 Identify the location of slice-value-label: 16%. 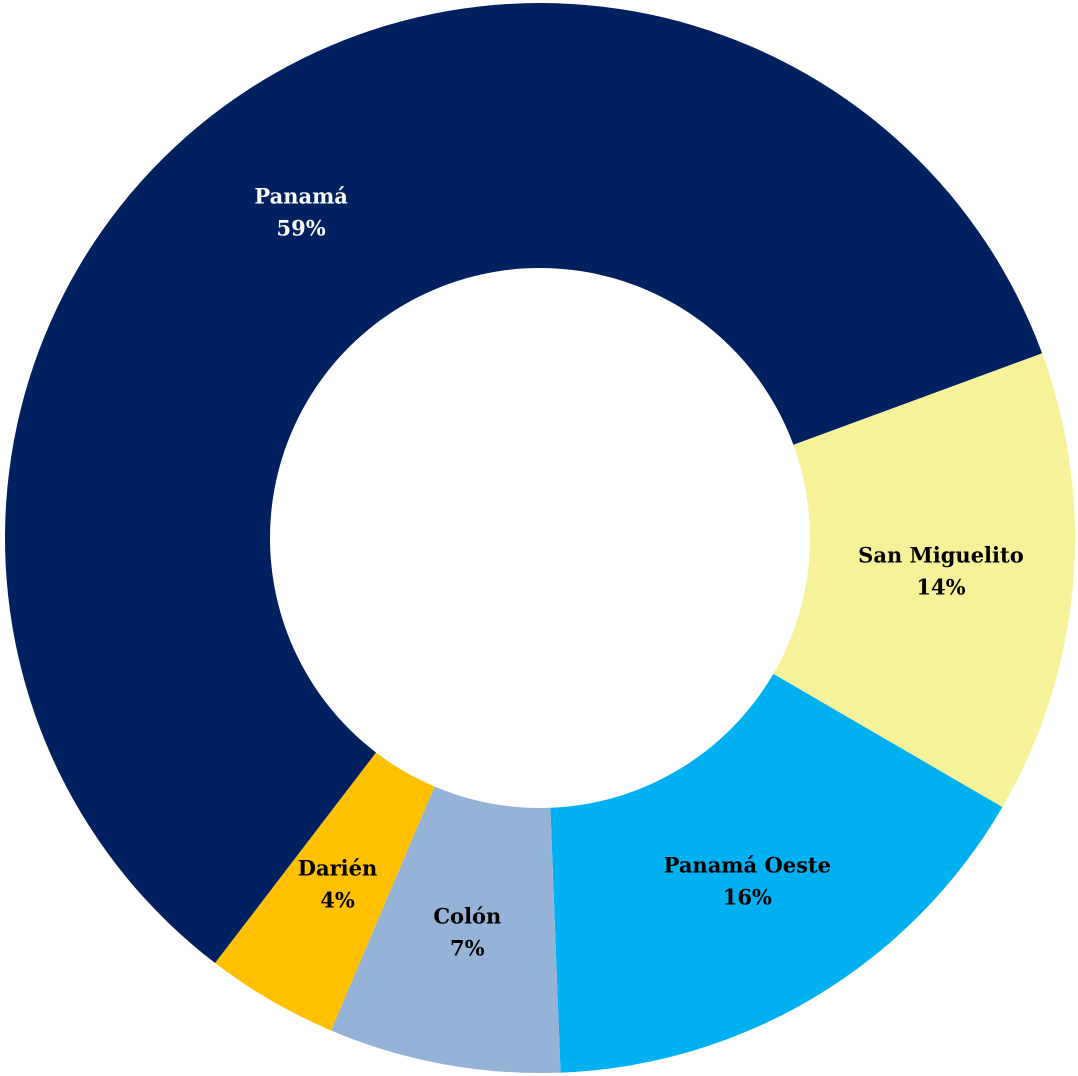
(747, 897).